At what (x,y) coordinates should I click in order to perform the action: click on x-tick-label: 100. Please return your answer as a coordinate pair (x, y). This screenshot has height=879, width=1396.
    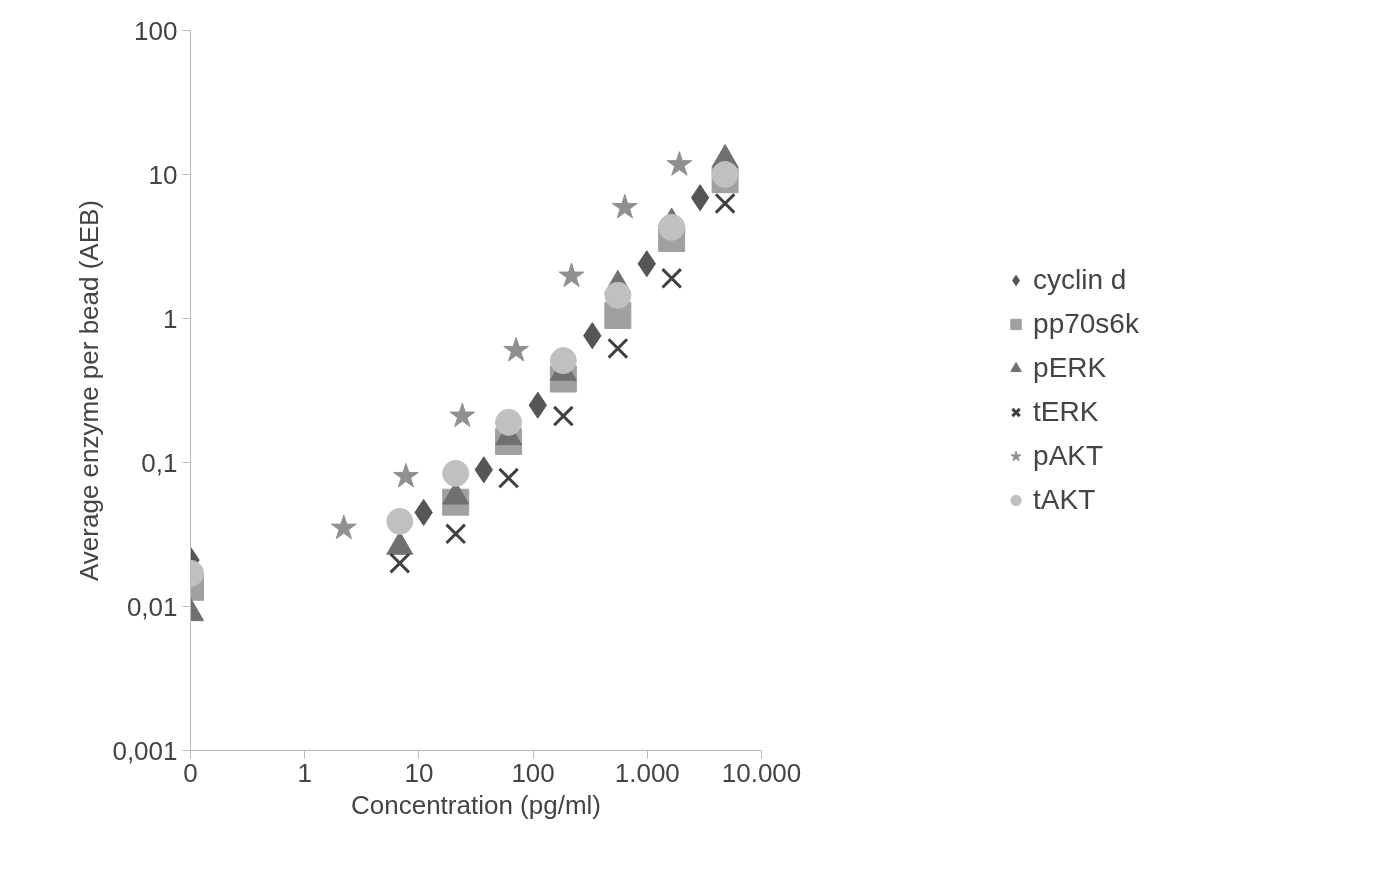
    Looking at the image, I should click on (533, 772).